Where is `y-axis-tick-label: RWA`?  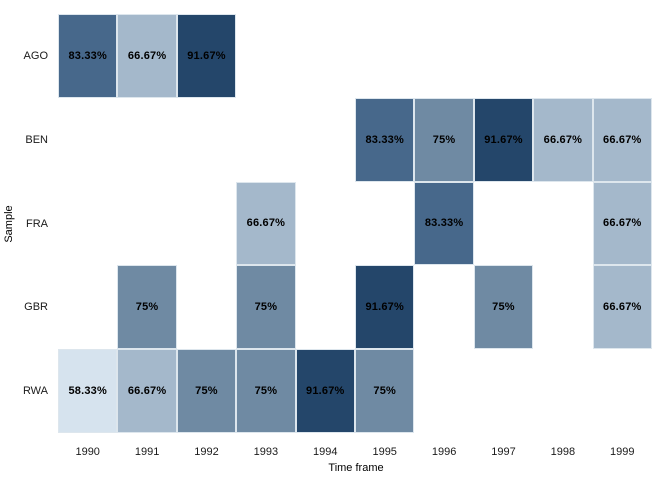
y-axis-tick-label: RWA is located at coordinates (35, 391).